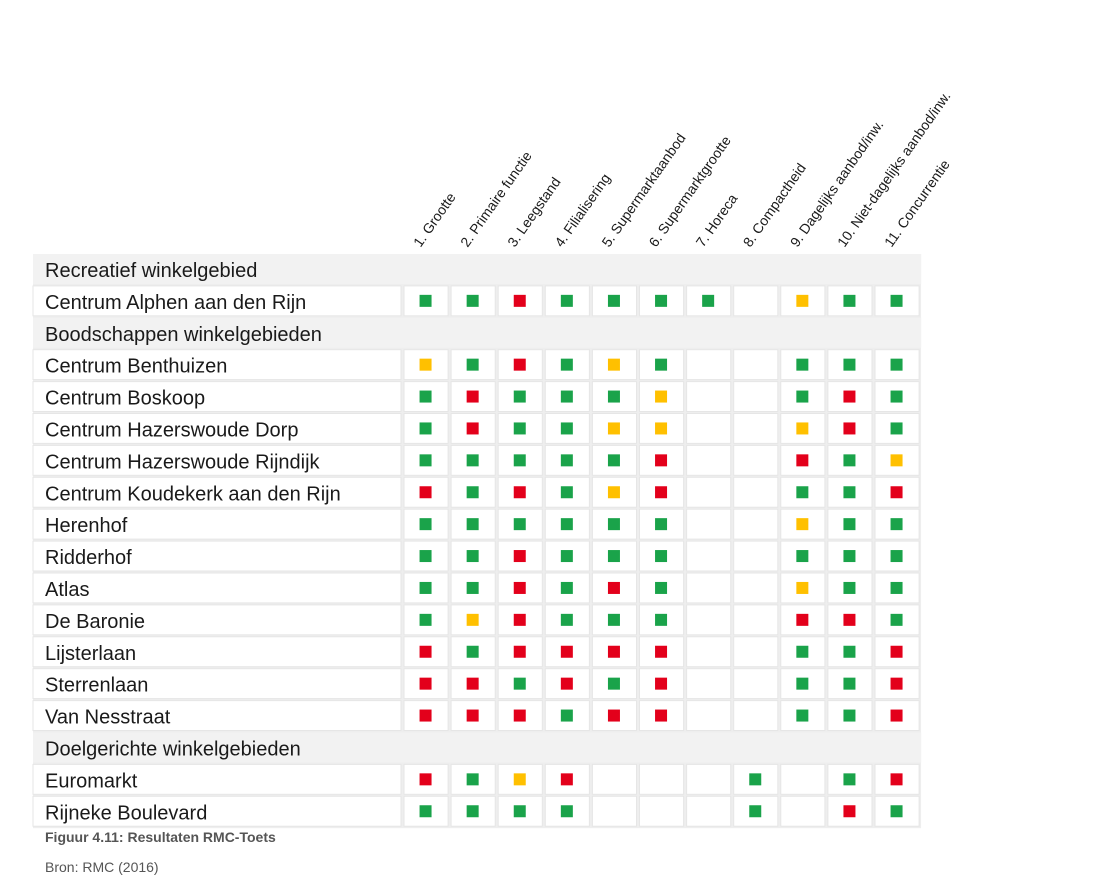 The image size is (1110, 882). What do you see at coordinates (175, 303) in the screenshot?
I see `row-label: Centrum Alphen aan den Rijn` at bounding box center [175, 303].